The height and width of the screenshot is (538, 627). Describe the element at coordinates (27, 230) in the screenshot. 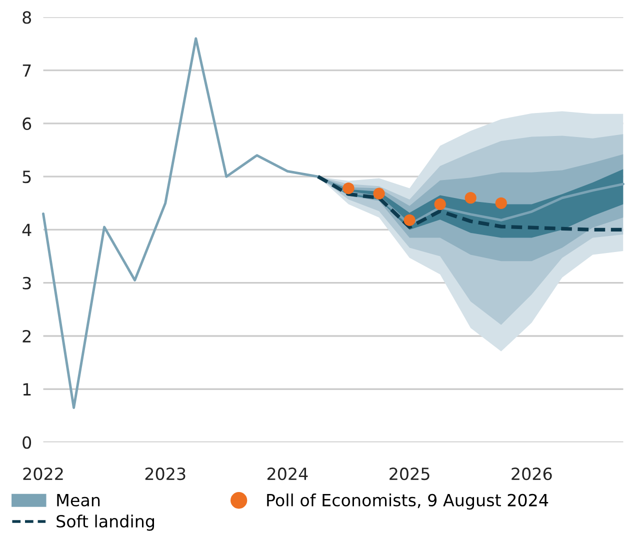

I see `y-tick-label: 4` at that location.